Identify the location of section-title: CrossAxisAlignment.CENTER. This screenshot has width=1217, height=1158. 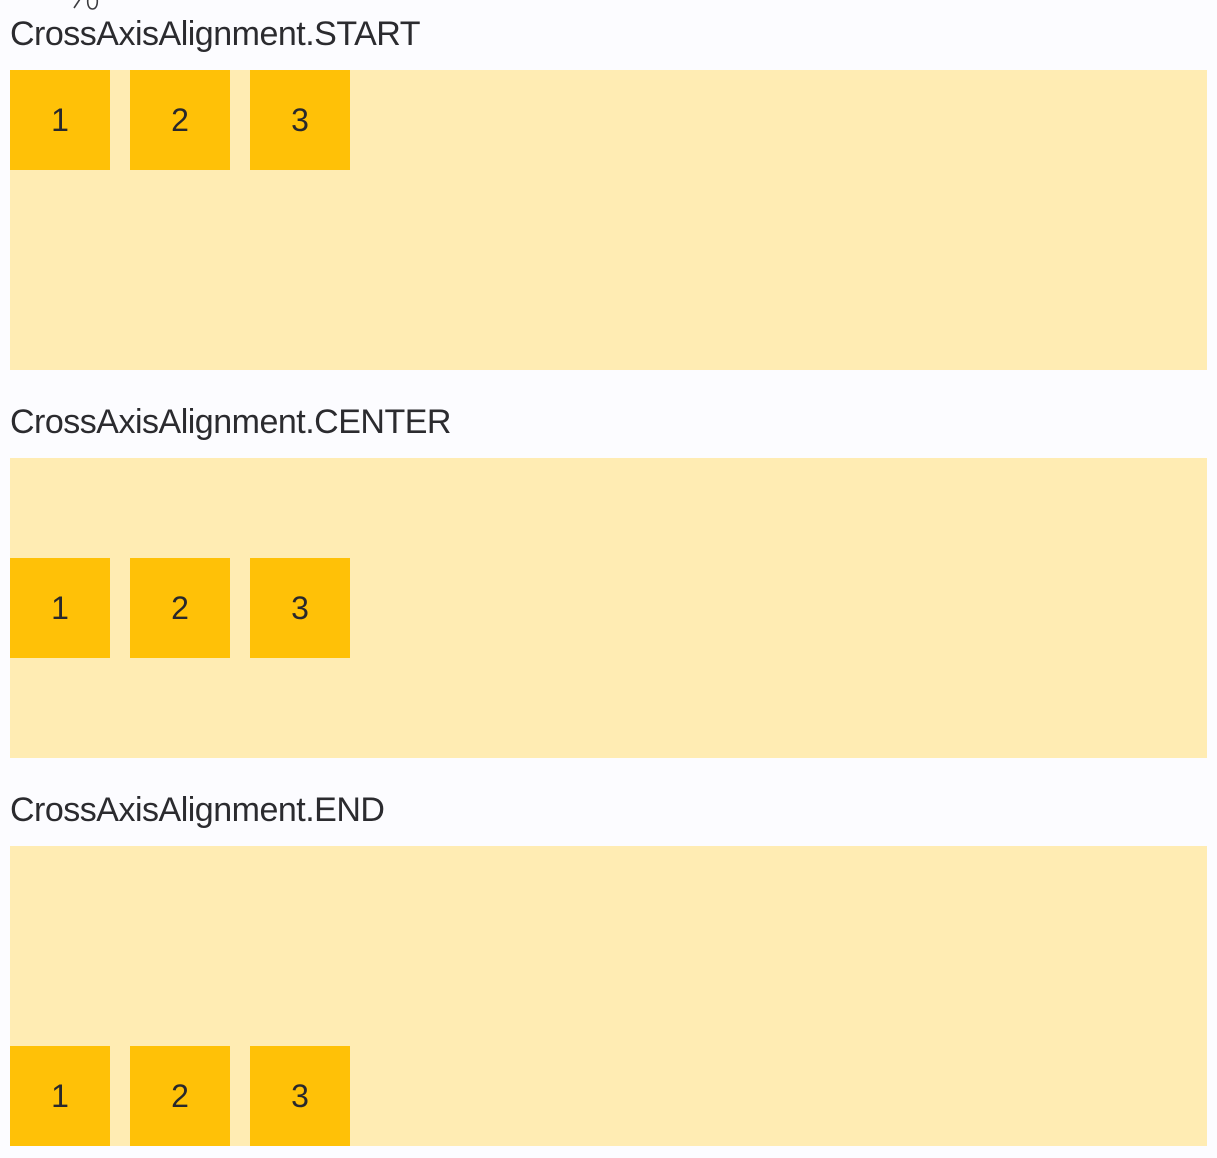
(230, 422).